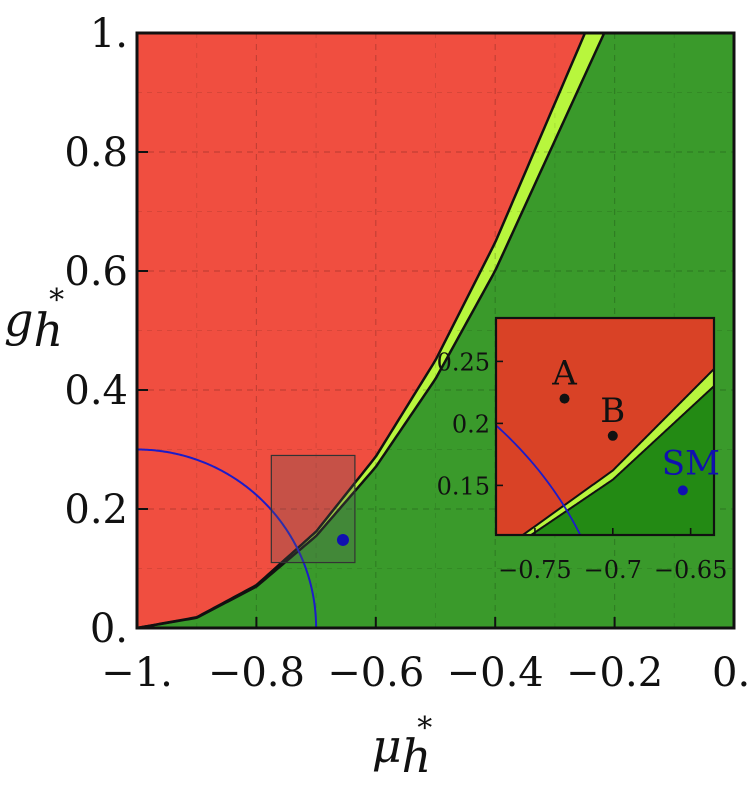  I want to click on inset-ticks, so click(594, 447).